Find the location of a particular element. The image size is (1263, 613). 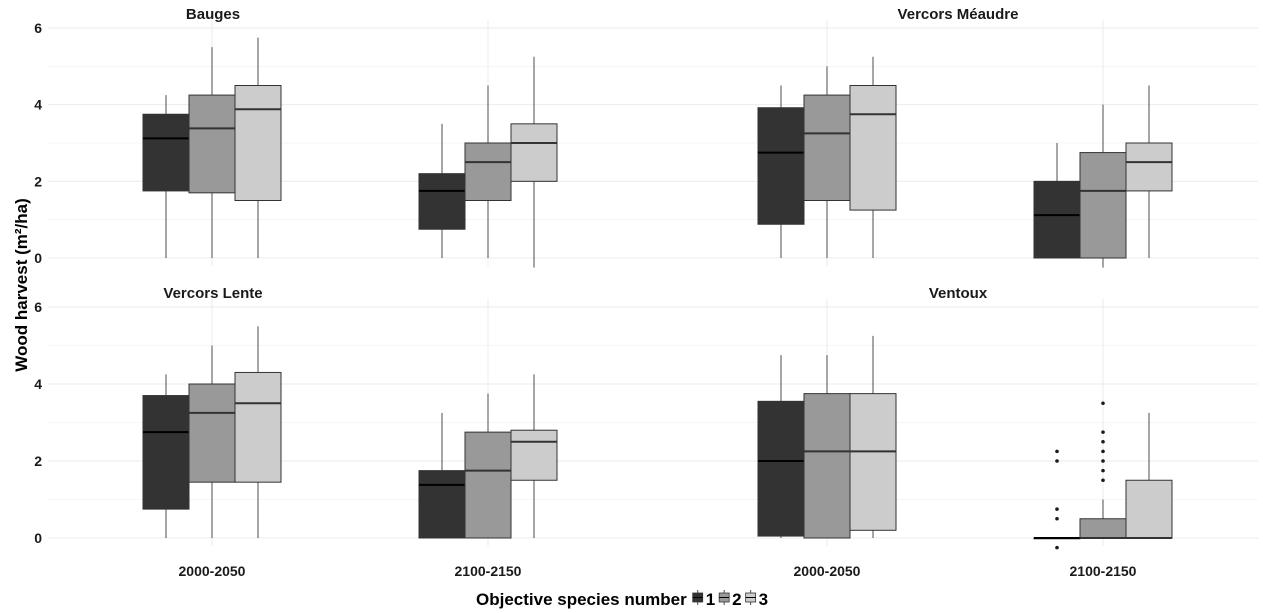

y-axis-title: Wood harvest (m²/ha) is located at coordinates (21, 284).